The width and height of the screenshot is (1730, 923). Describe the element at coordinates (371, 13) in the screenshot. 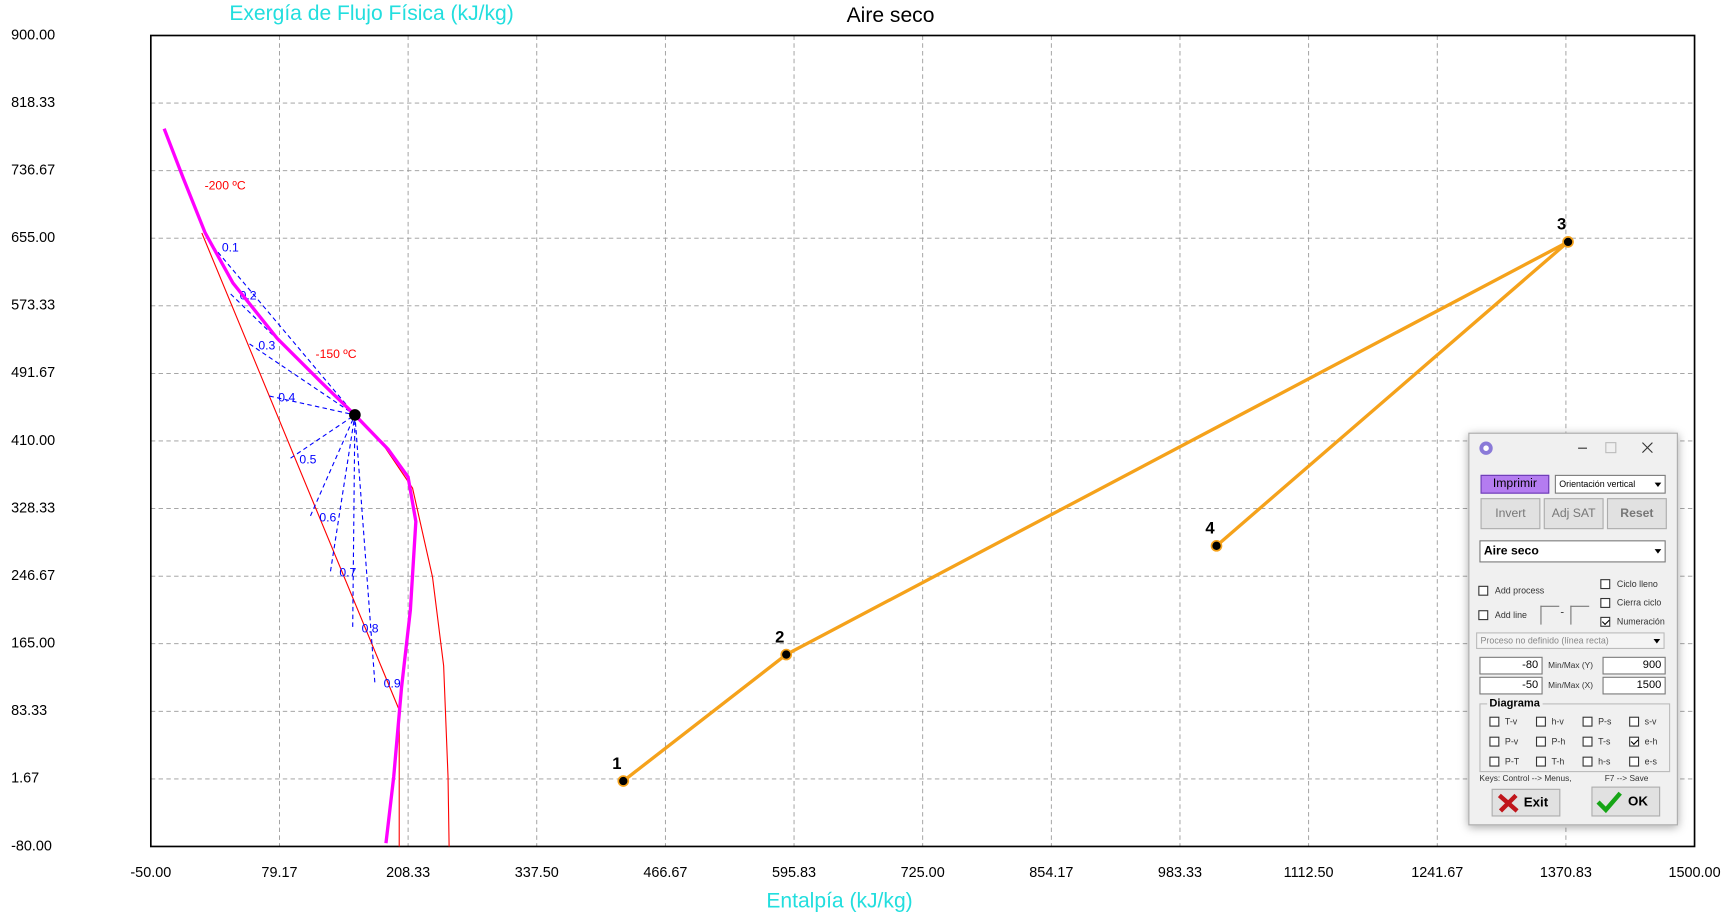

I see `y-axis-title: Exergía de Flujo Física (kJ/kg)` at that location.